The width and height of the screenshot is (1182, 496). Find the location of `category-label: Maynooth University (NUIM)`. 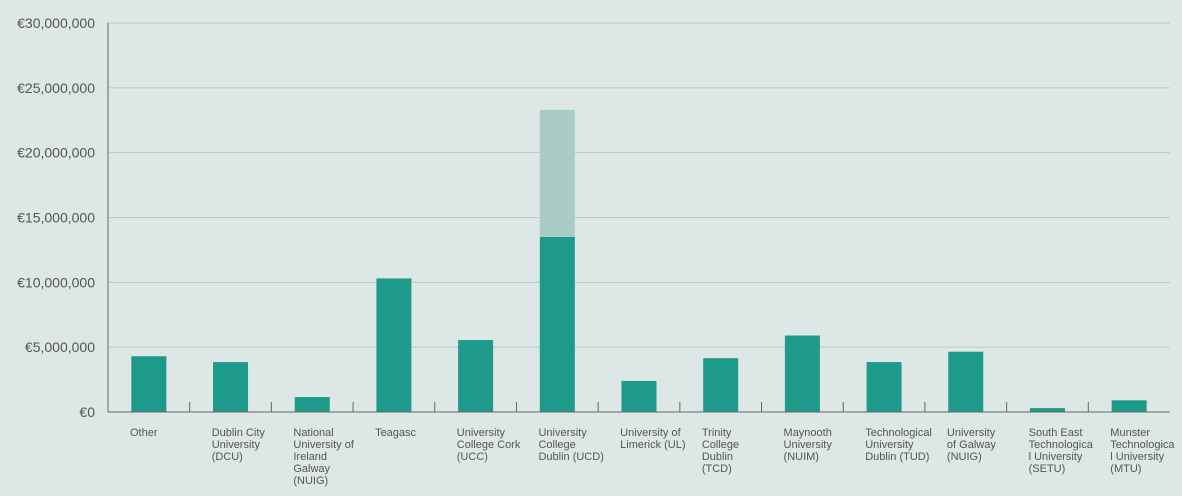

category-label: Maynooth University (NUIM) is located at coordinates (808, 445).